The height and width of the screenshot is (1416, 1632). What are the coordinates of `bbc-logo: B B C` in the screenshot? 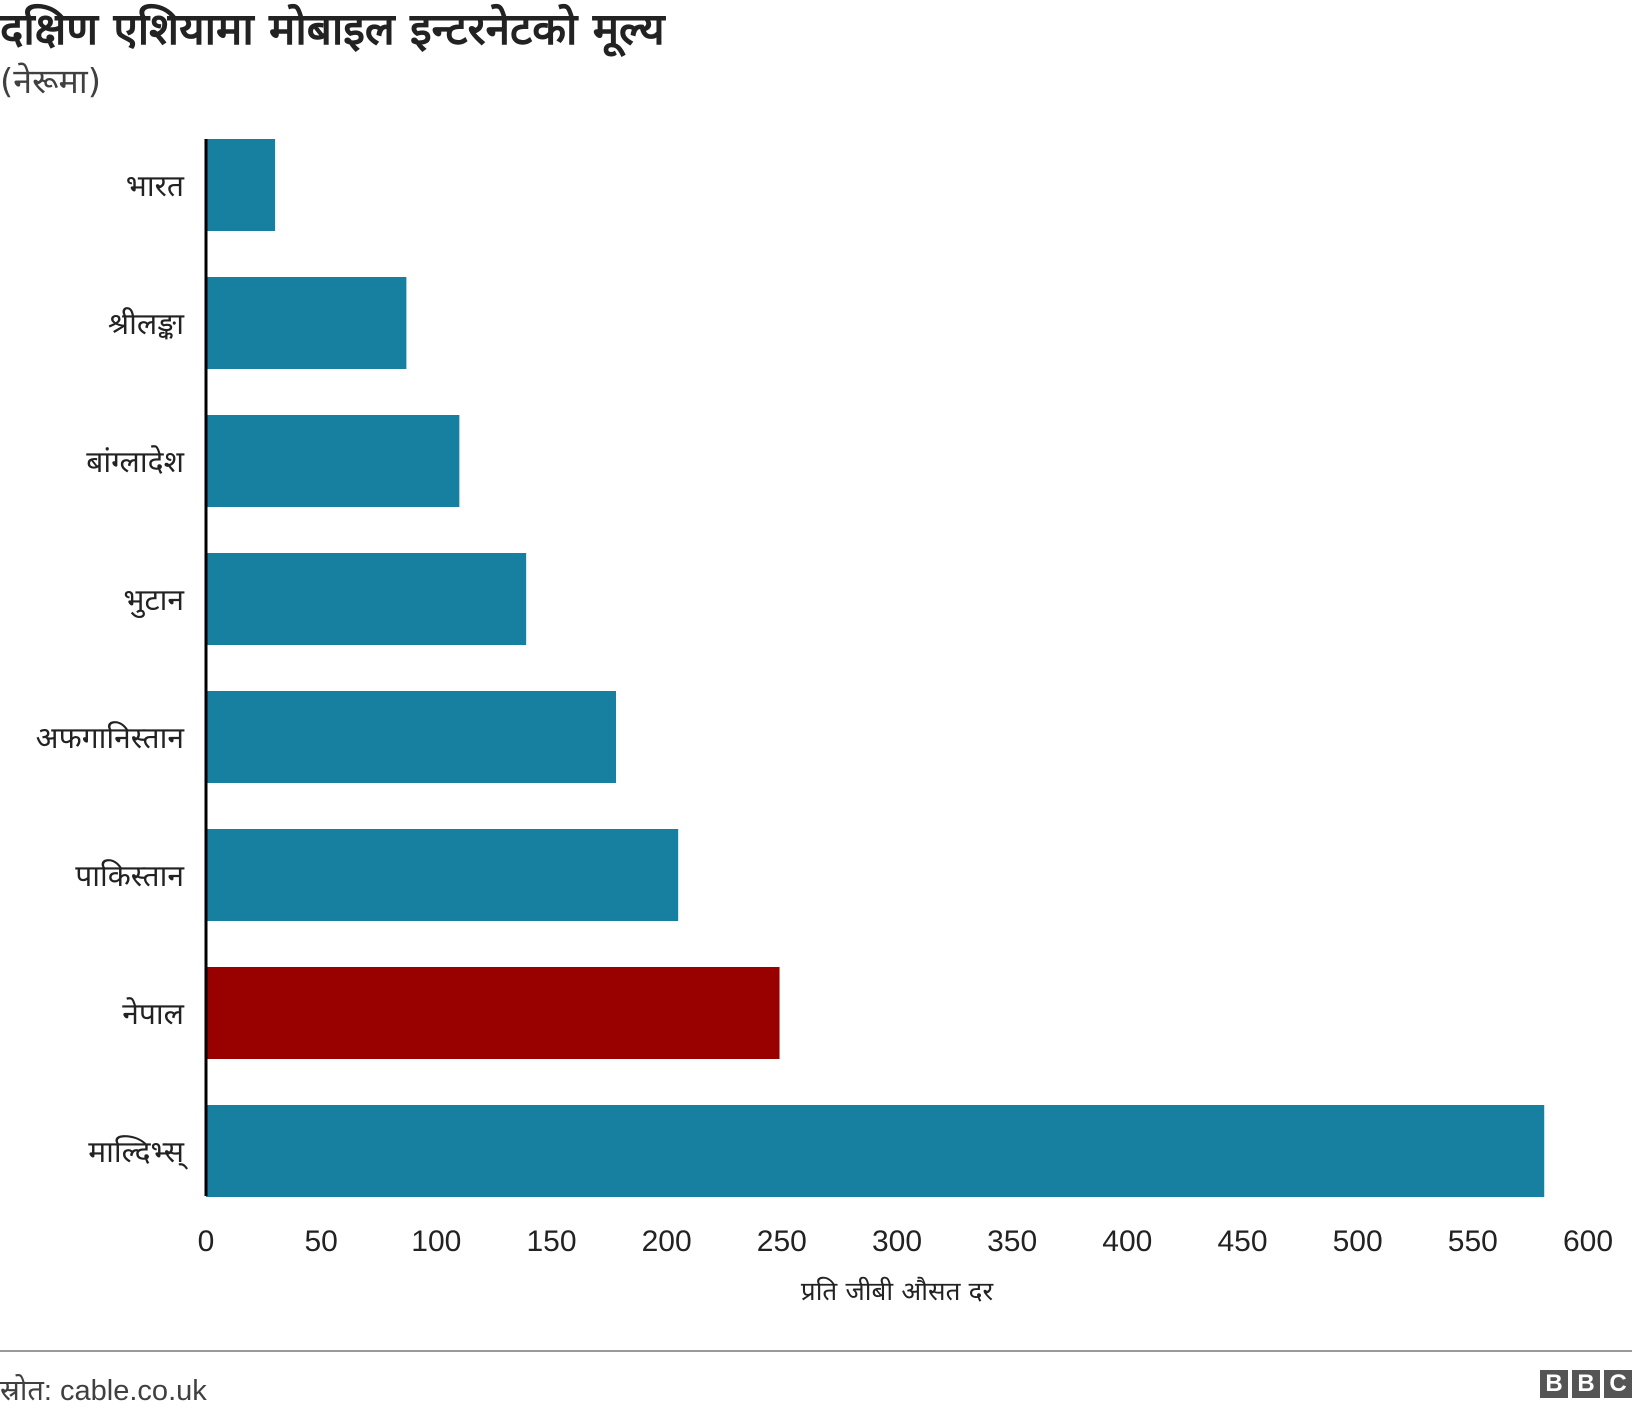 It's located at (1586, 1384).